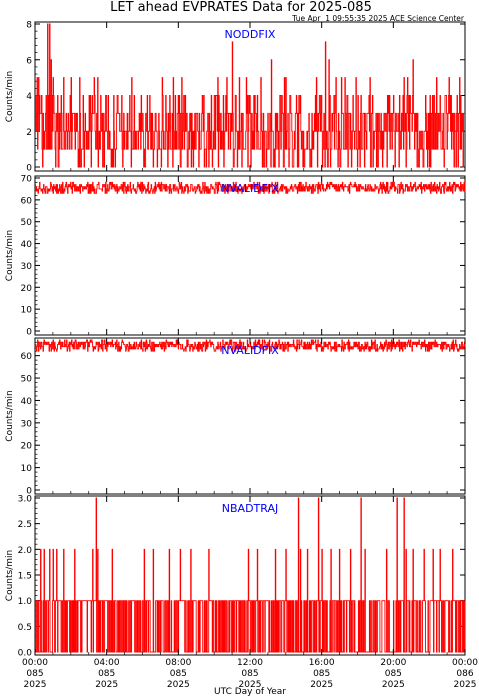  Describe the element at coordinates (107, 663) in the screenshot. I see `x-tick-label: 04:00` at that location.